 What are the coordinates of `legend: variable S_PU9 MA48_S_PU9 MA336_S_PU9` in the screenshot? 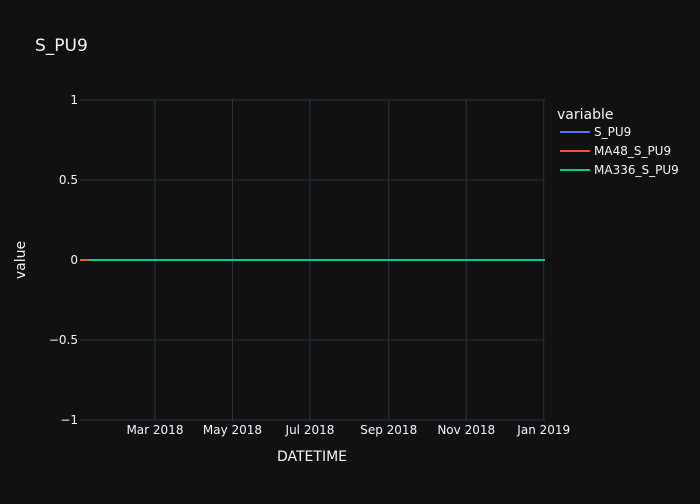 It's located at (618, 142).